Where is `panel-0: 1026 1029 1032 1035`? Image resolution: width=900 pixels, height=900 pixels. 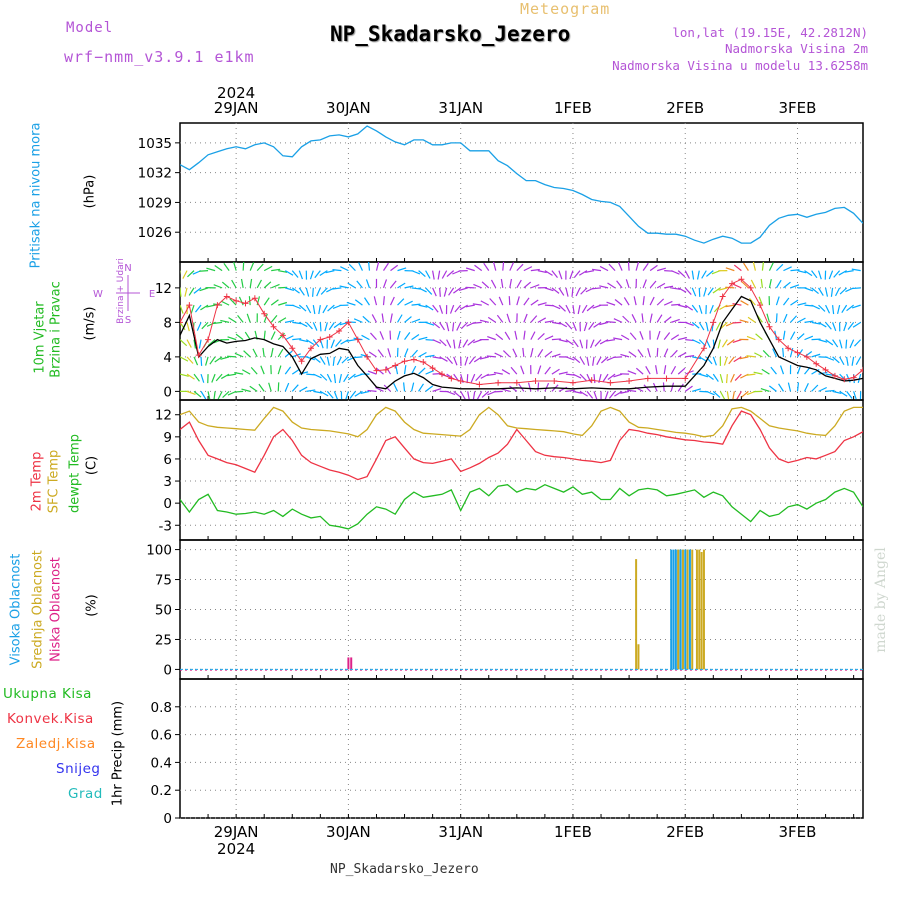
panel-0: 1026 1029 1032 1035 is located at coordinates (501, 192).